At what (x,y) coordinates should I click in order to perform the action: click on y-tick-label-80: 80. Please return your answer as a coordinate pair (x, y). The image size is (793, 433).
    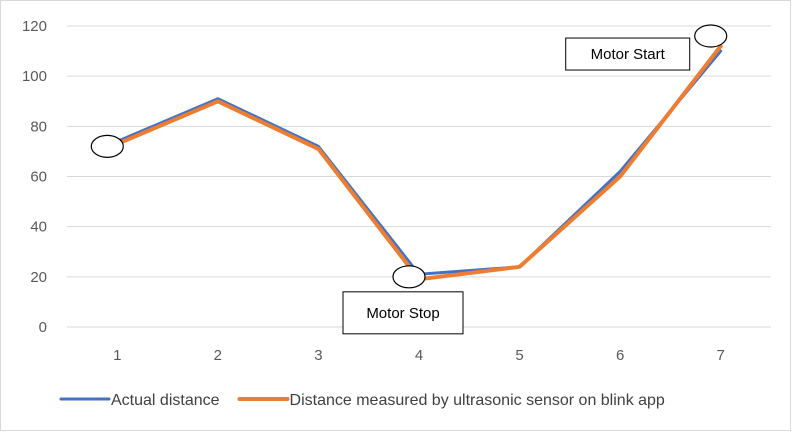
    Looking at the image, I should click on (38, 126).